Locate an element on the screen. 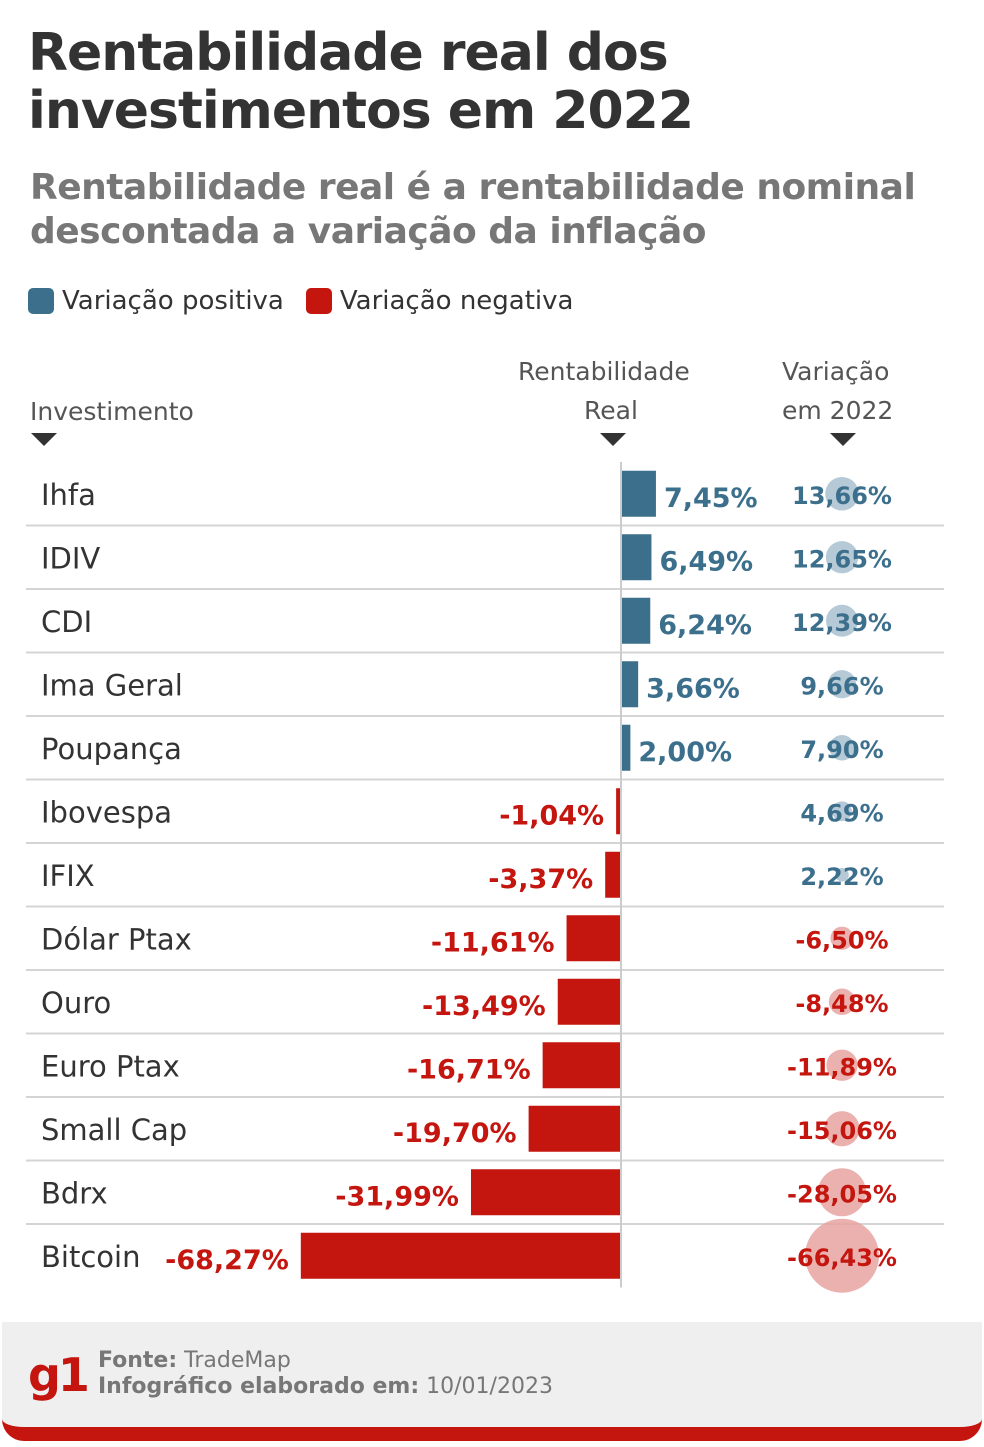 The width and height of the screenshot is (984, 1447). header-real-2: Real is located at coordinates (611, 410).